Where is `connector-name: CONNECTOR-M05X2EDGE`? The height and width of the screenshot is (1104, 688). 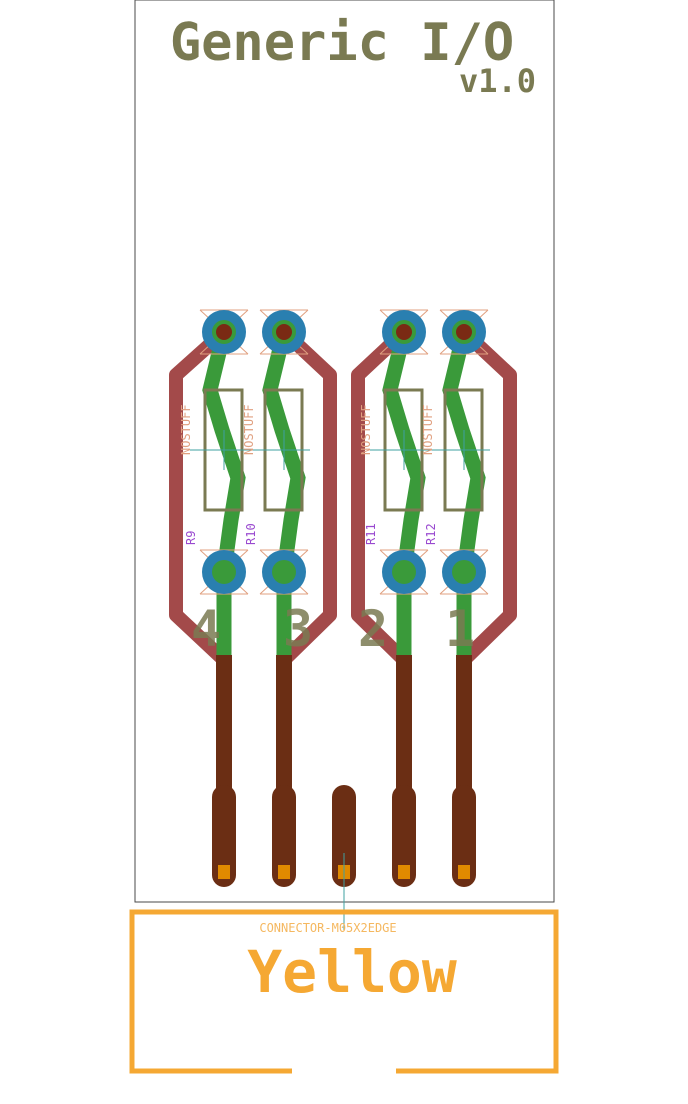
connector-name: CONNECTOR-M05X2EDGE is located at coordinates (327, 928).